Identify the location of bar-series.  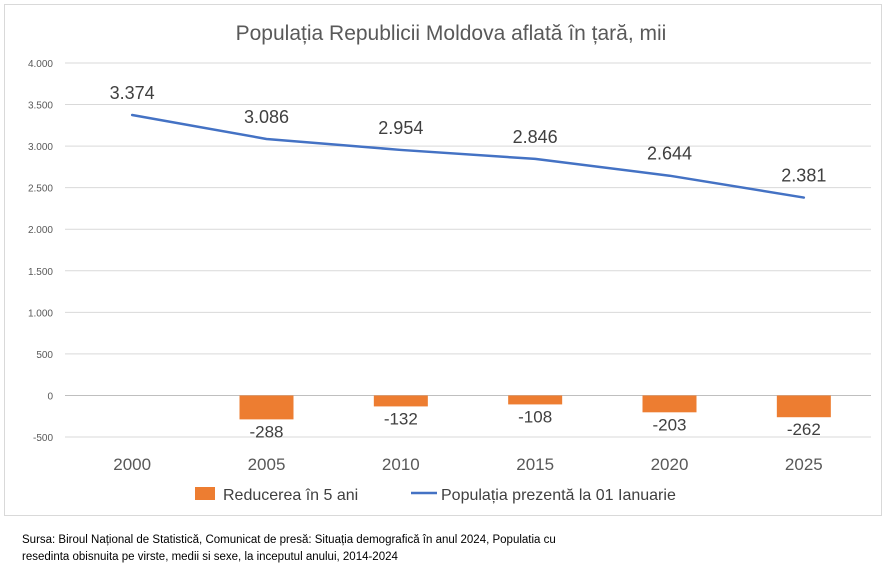
(535, 407).